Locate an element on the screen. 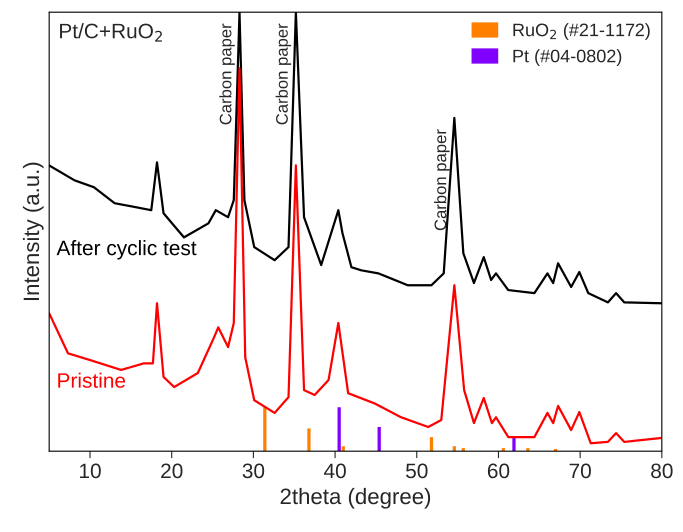  x-tick-label: 60 is located at coordinates (499, 470).